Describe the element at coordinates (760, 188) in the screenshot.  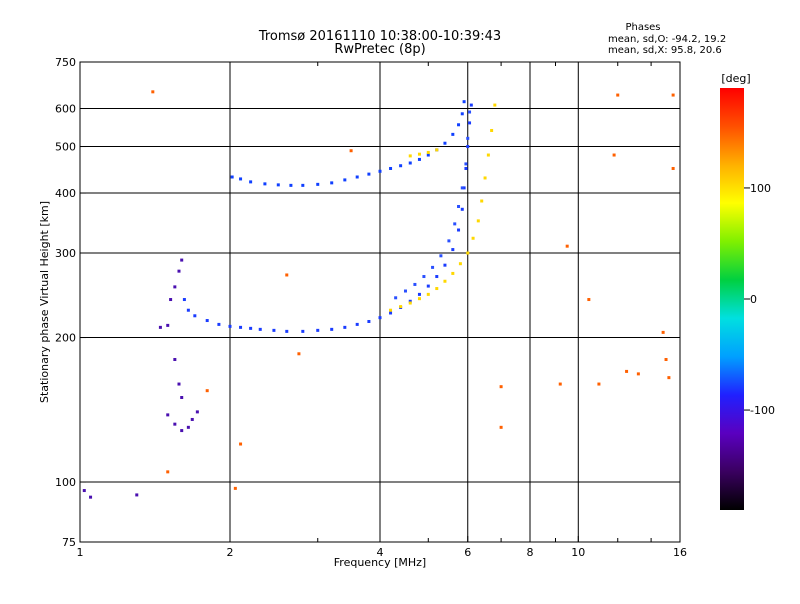
I see `colorbar-tick-label: 100` at that location.